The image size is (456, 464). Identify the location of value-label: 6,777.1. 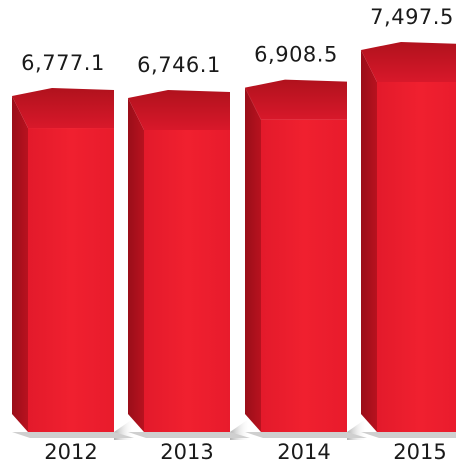
(63, 63).